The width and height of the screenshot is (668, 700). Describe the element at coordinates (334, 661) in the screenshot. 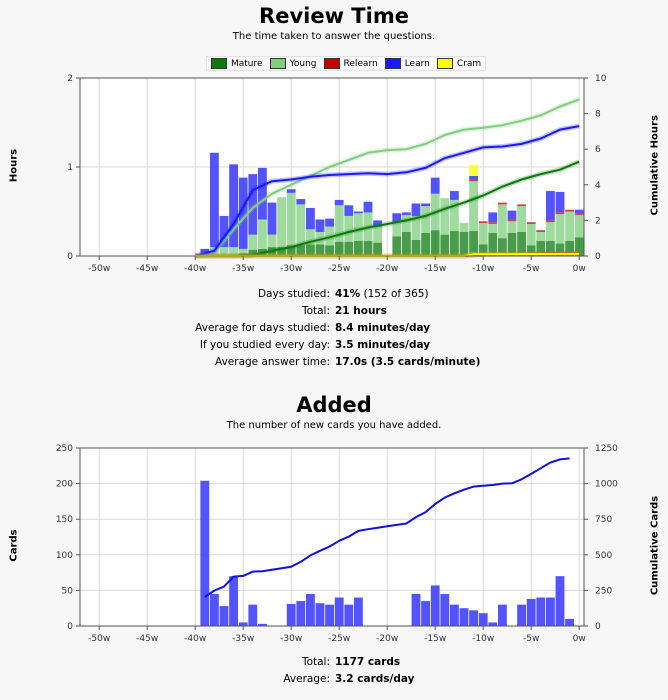

I see `stat-row-total-cards: Total: 1177 cards` at that location.